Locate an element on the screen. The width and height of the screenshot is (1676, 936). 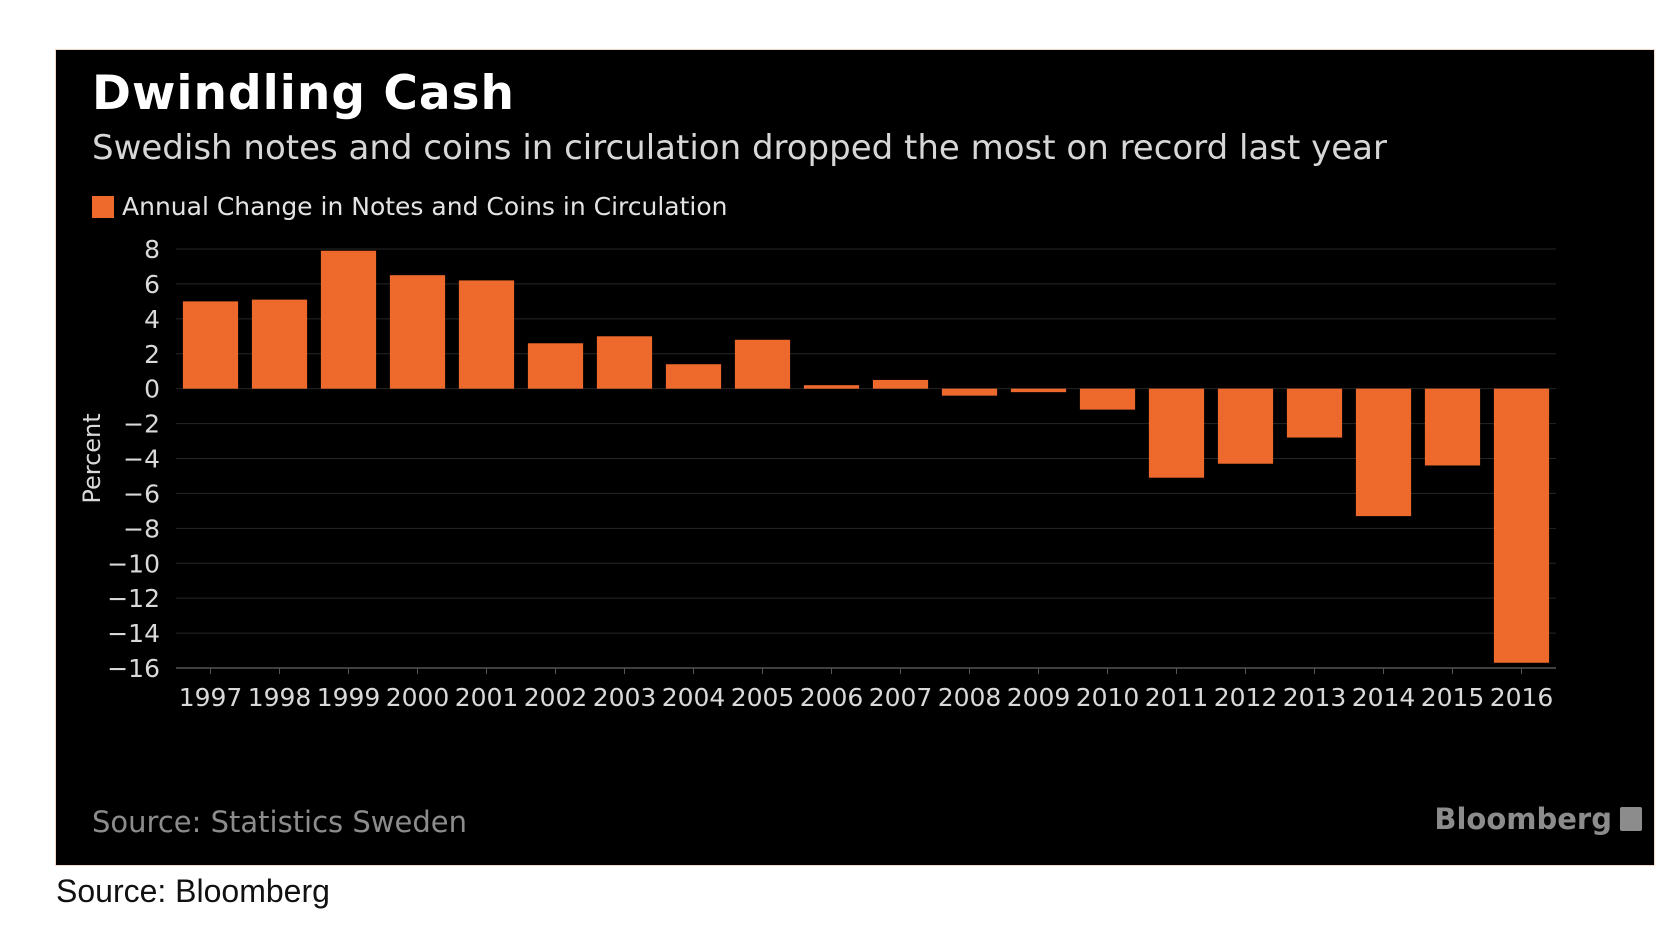
x-tick-label: 2008 is located at coordinates (970, 697).